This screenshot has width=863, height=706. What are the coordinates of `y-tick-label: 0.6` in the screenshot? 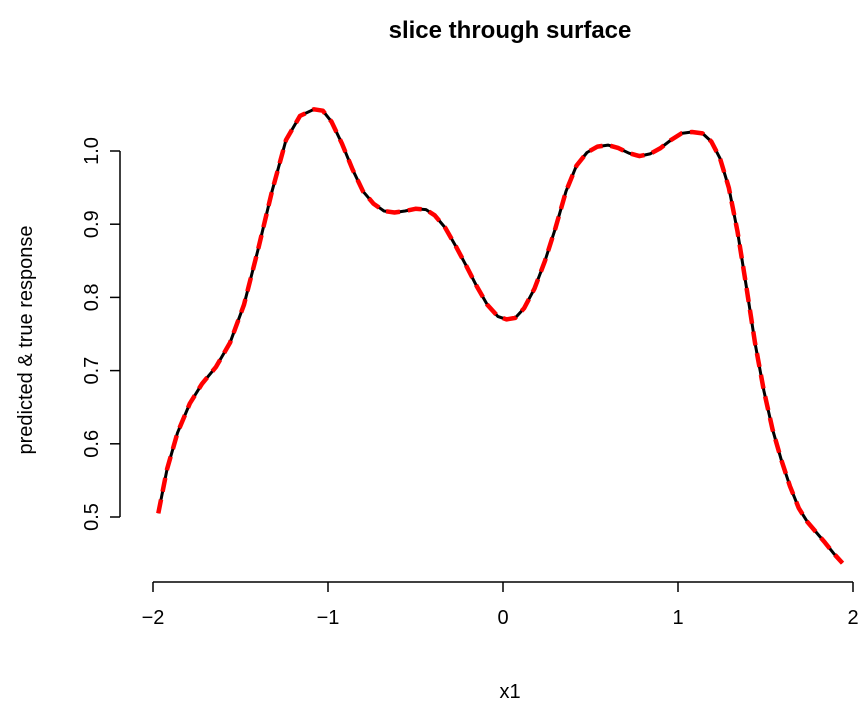 It's located at (92, 444).